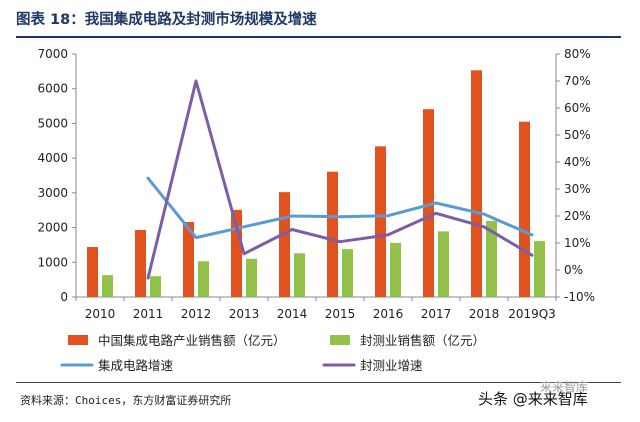 This screenshot has width=640, height=422. Describe the element at coordinates (436, 314) in the screenshot. I see `x-tick-label: 2017` at that location.